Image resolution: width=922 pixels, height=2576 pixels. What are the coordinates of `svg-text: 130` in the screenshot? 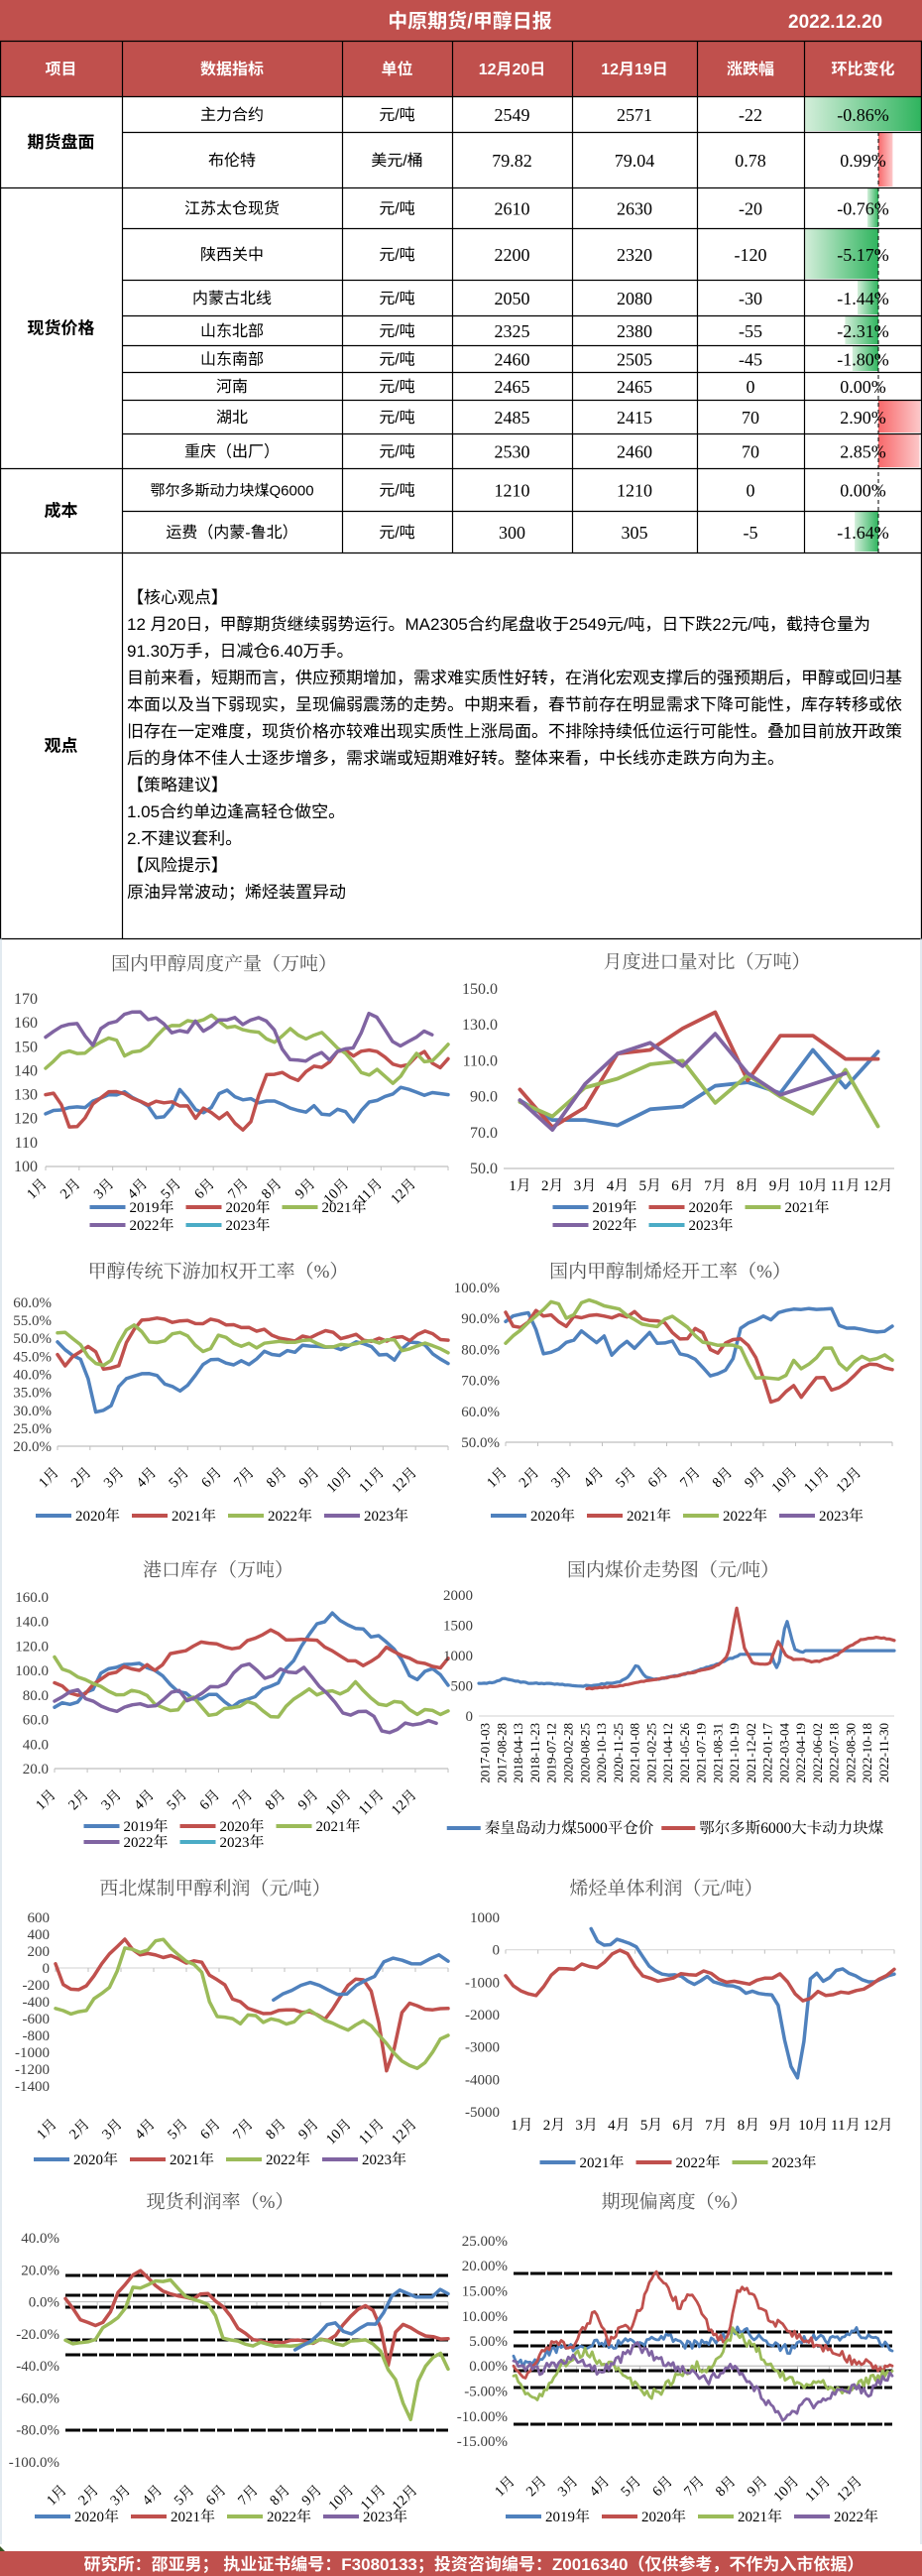 It's located at (26, 1095).